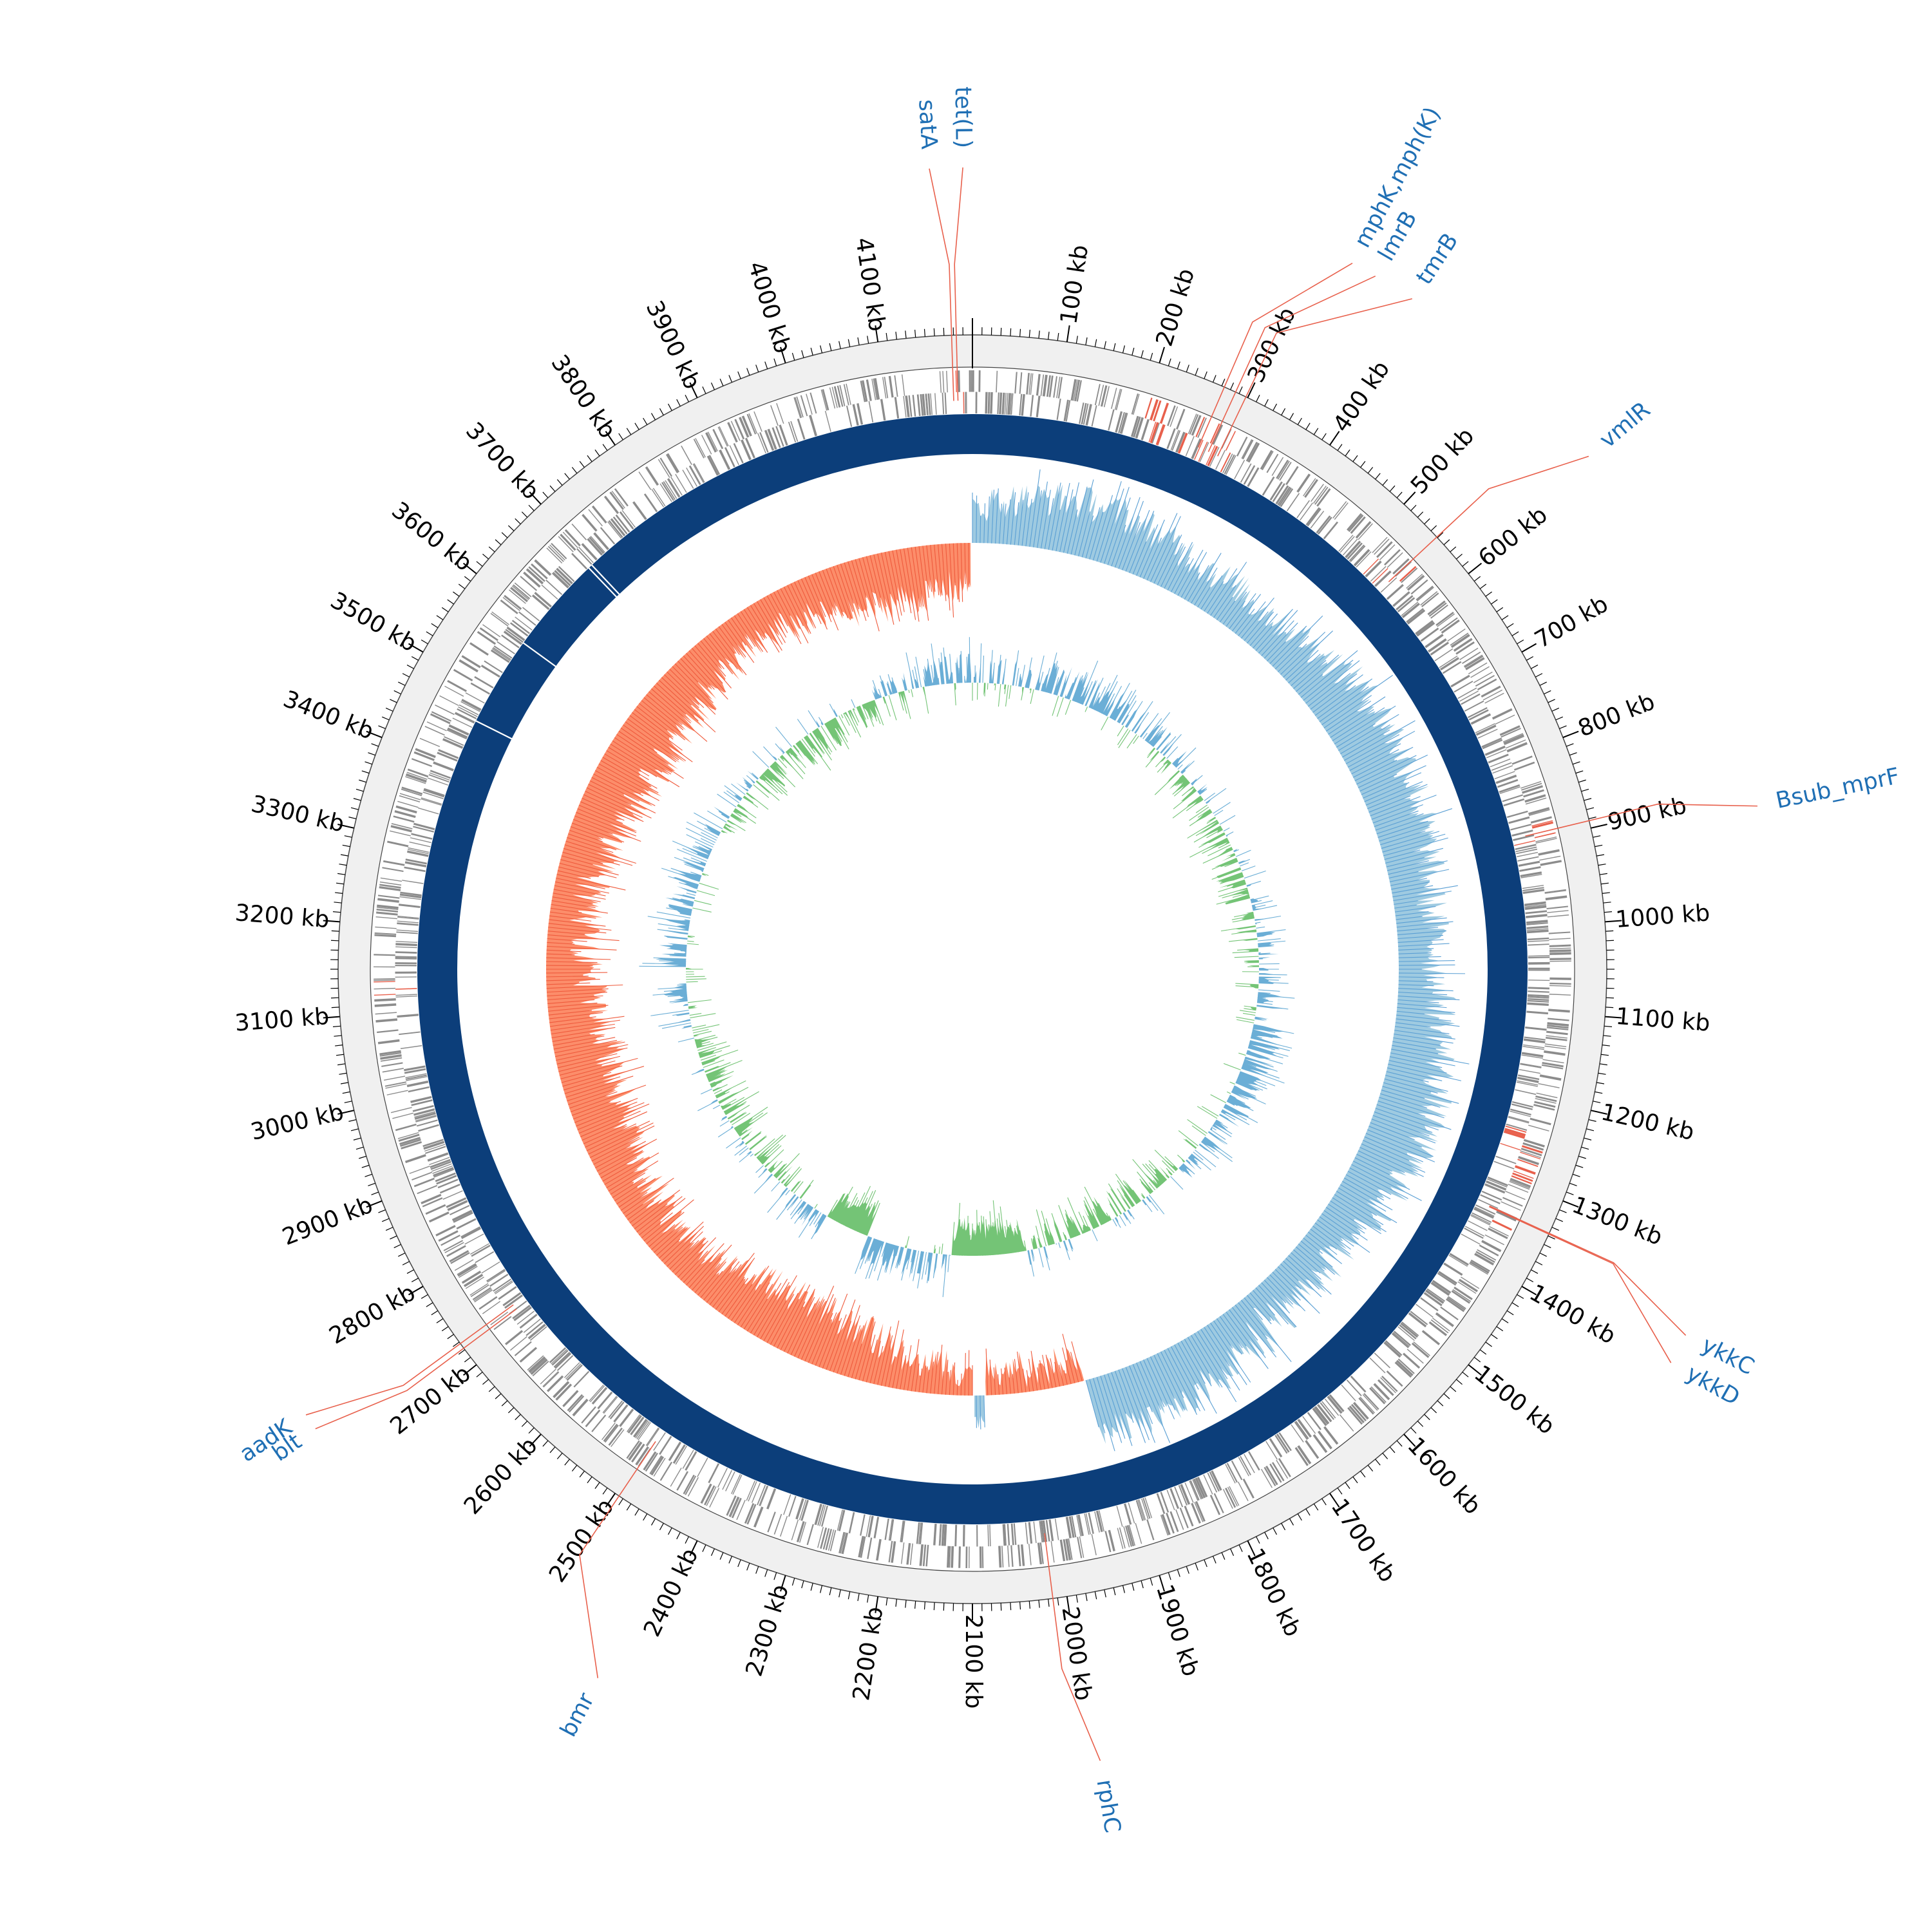 The image size is (1932, 1932). I want to click on gene-leader-line, so click(1275, 355).